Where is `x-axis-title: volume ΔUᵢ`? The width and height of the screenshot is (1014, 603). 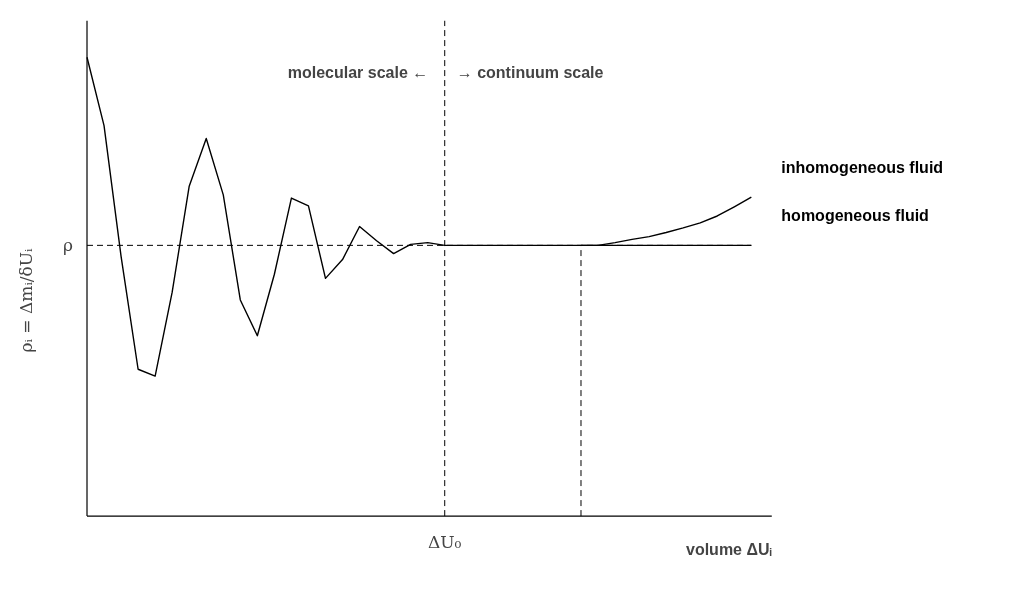
x-axis-title: volume ΔUᵢ is located at coordinates (729, 550).